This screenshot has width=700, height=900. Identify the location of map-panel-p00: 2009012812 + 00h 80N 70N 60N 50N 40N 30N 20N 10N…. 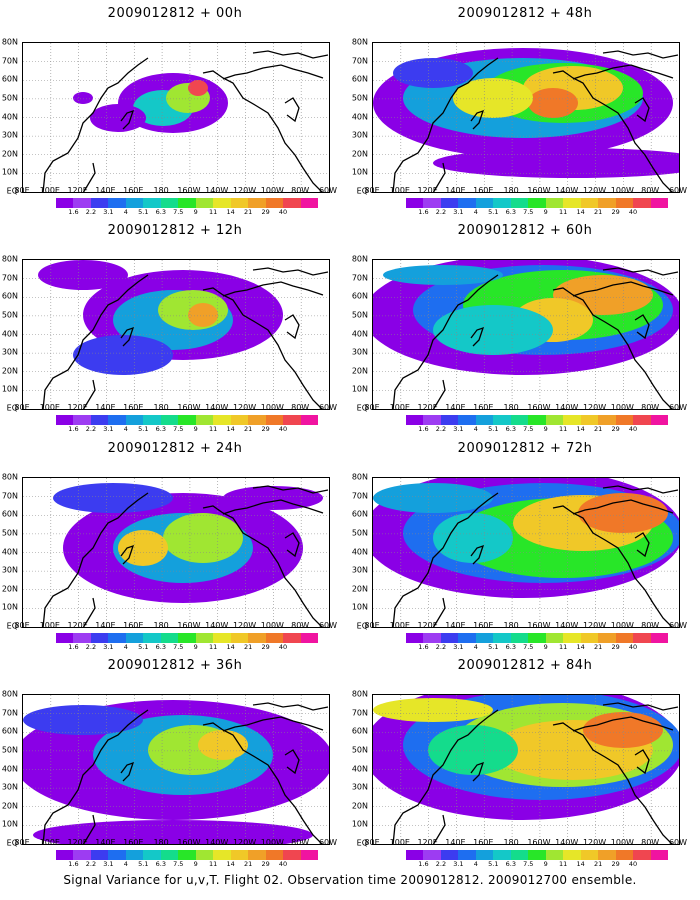
(175, 108).